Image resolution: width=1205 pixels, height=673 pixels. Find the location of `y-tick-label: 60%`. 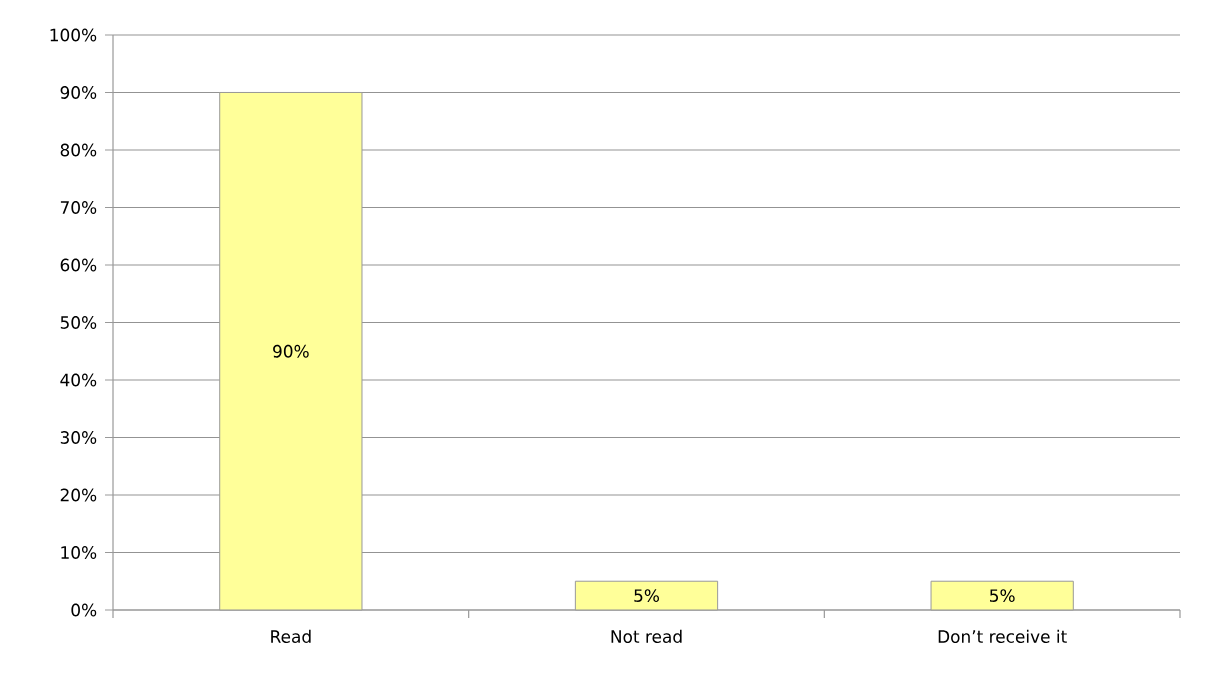

y-tick-label: 60% is located at coordinates (78, 265).